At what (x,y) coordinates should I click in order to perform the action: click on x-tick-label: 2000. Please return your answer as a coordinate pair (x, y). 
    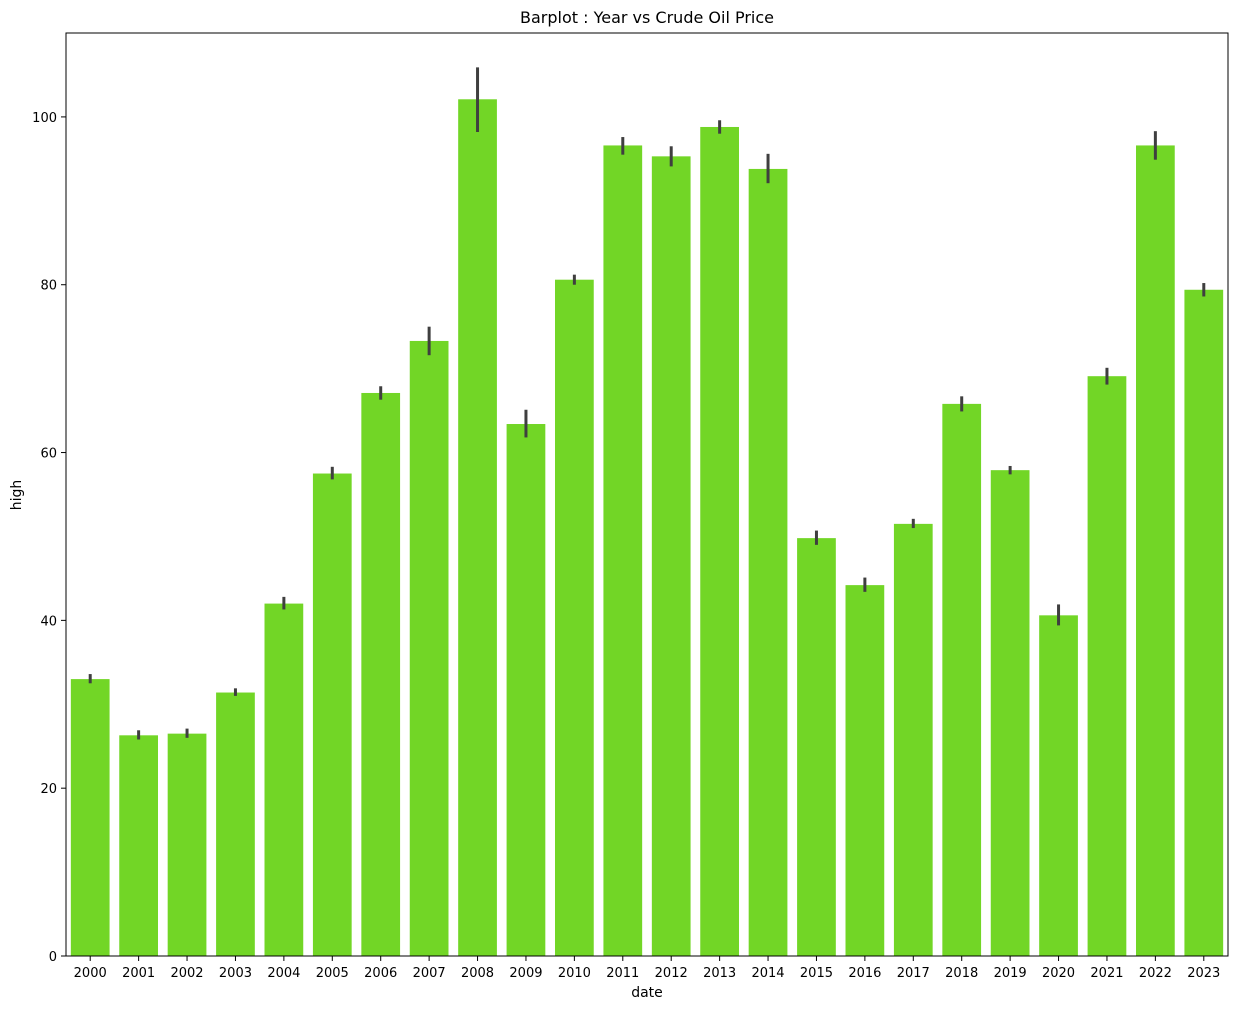
    Looking at the image, I should click on (90, 973).